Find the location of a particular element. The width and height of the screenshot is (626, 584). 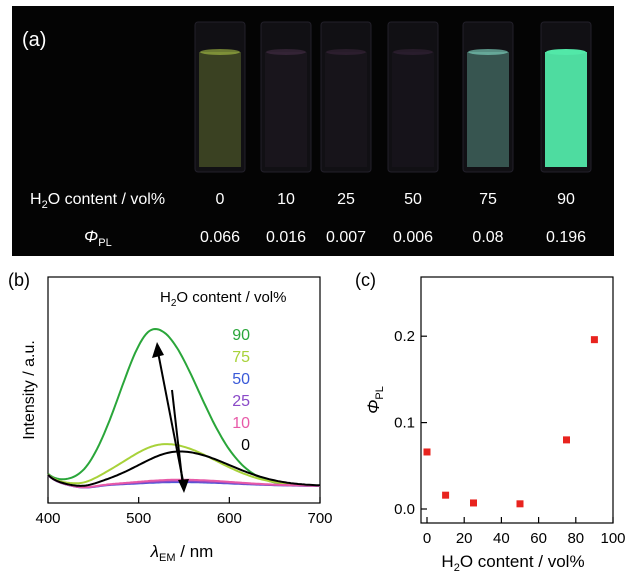

sample-labels: 0 0.066 10 0.016 25 0.007 50 0.006 75 0.08 90 0.196 is located at coordinates (393, 218).